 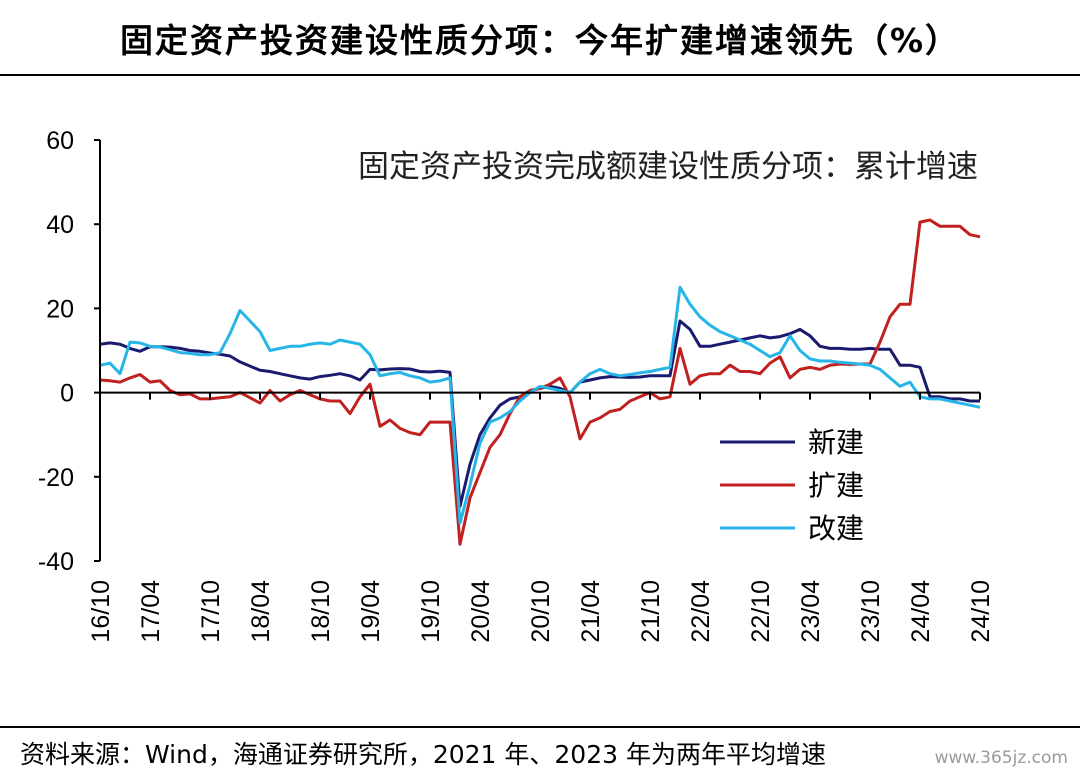 I want to click on x-tick-label: 24/04, so click(x=921, y=611).